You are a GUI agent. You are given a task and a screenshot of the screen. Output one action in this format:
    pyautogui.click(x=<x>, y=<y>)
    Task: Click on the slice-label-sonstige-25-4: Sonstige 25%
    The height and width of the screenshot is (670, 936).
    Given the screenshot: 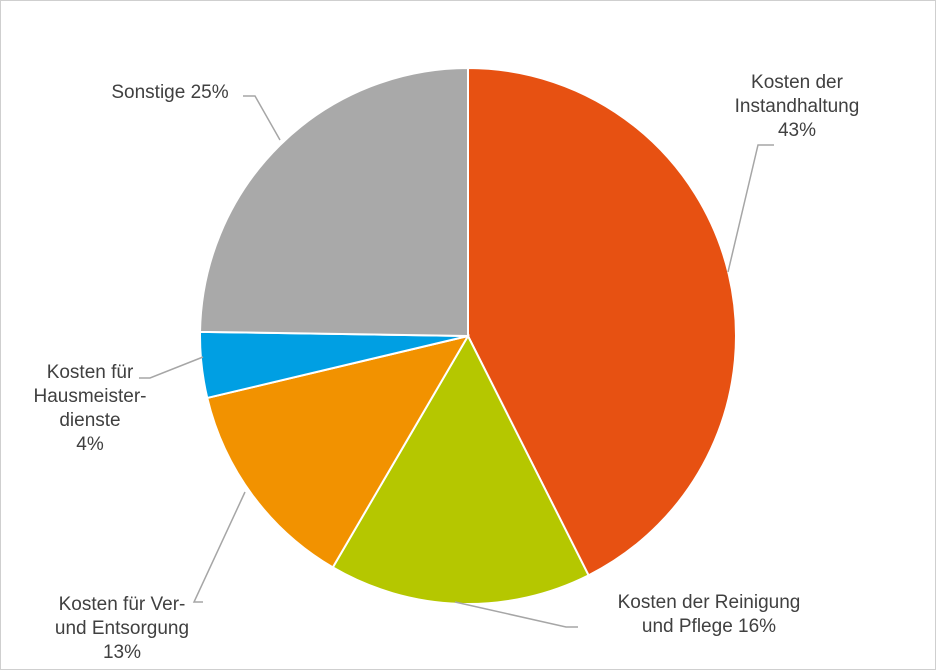 What is the action you would take?
    pyautogui.click(x=169, y=92)
    